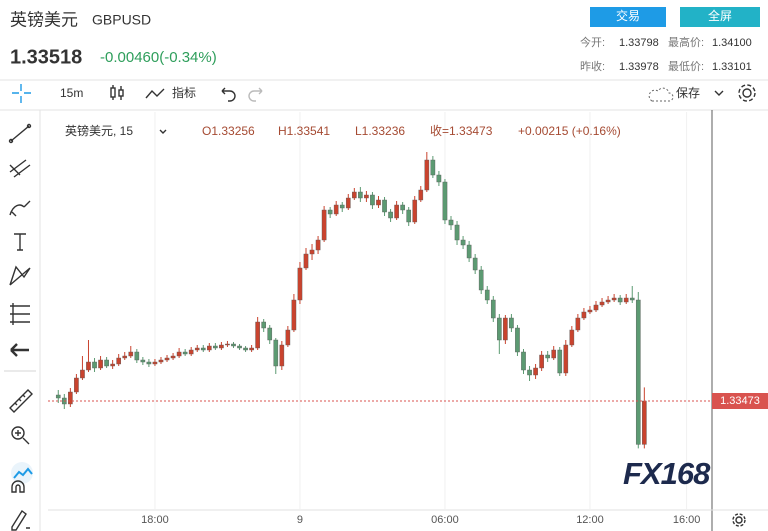 The height and width of the screenshot is (531, 768). Describe the element at coordinates (228, 94) in the screenshot. I see `undo-button` at that location.